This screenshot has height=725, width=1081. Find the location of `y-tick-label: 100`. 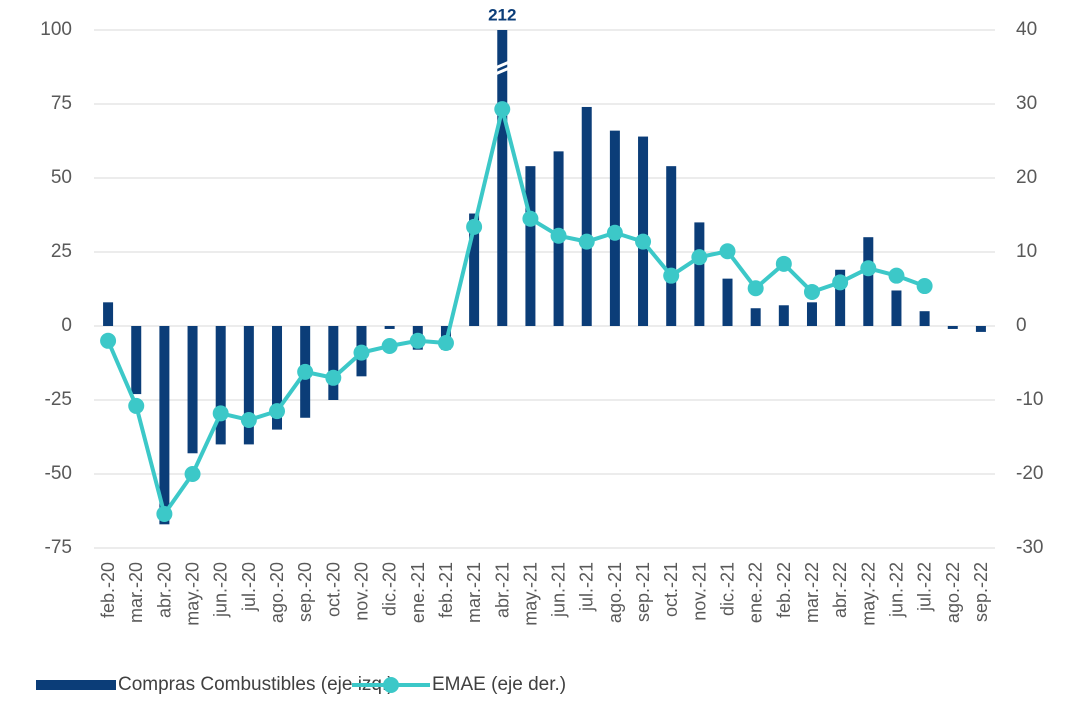

y-tick-label: 100 is located at coordinates (56, 29).